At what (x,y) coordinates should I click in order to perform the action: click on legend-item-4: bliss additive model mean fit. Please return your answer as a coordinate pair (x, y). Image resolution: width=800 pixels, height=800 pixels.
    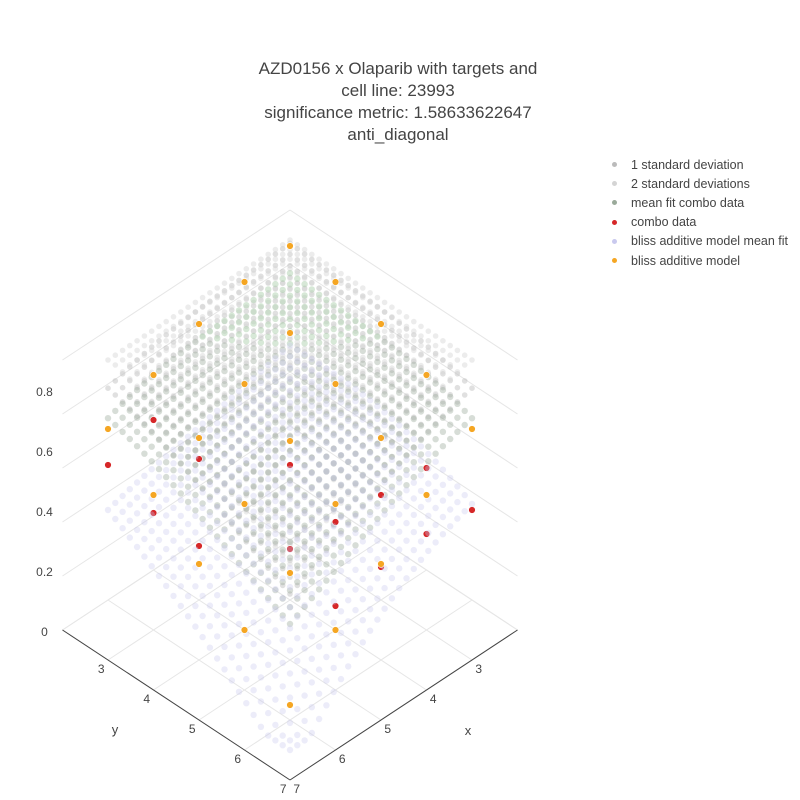
    Looking at the image, I should click on (696, 241).